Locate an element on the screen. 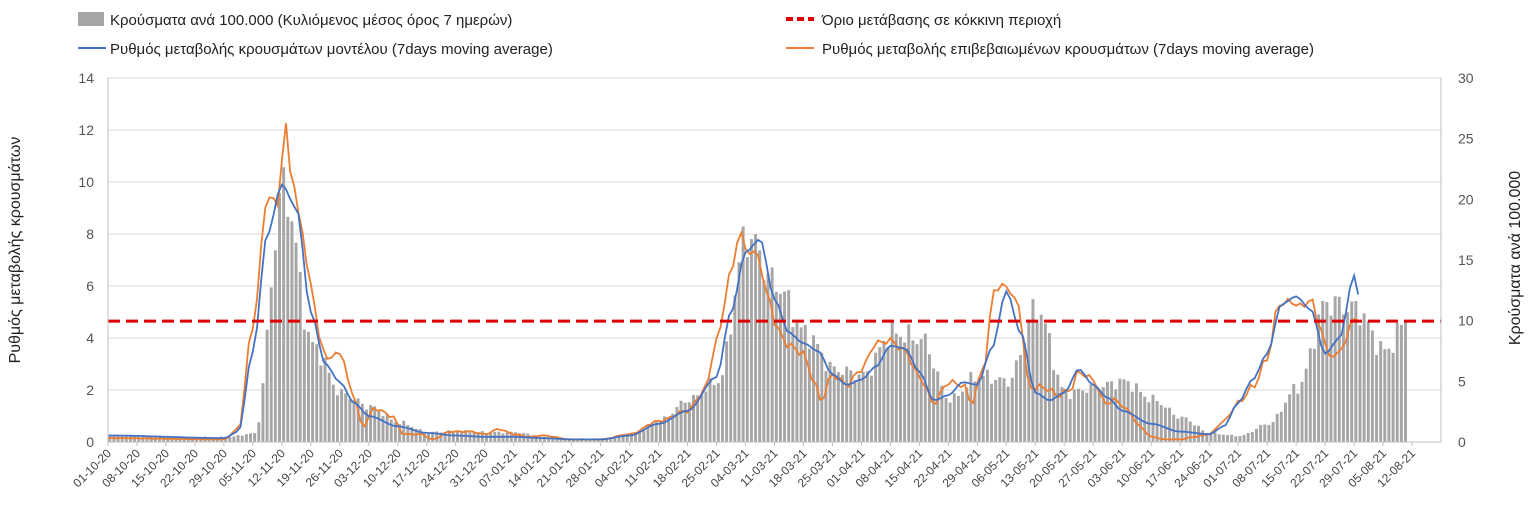 Image resolution: width=1534 pixels, height=527 pixels. y-left-tick-label: 0 is located at coordinates (90, 442).